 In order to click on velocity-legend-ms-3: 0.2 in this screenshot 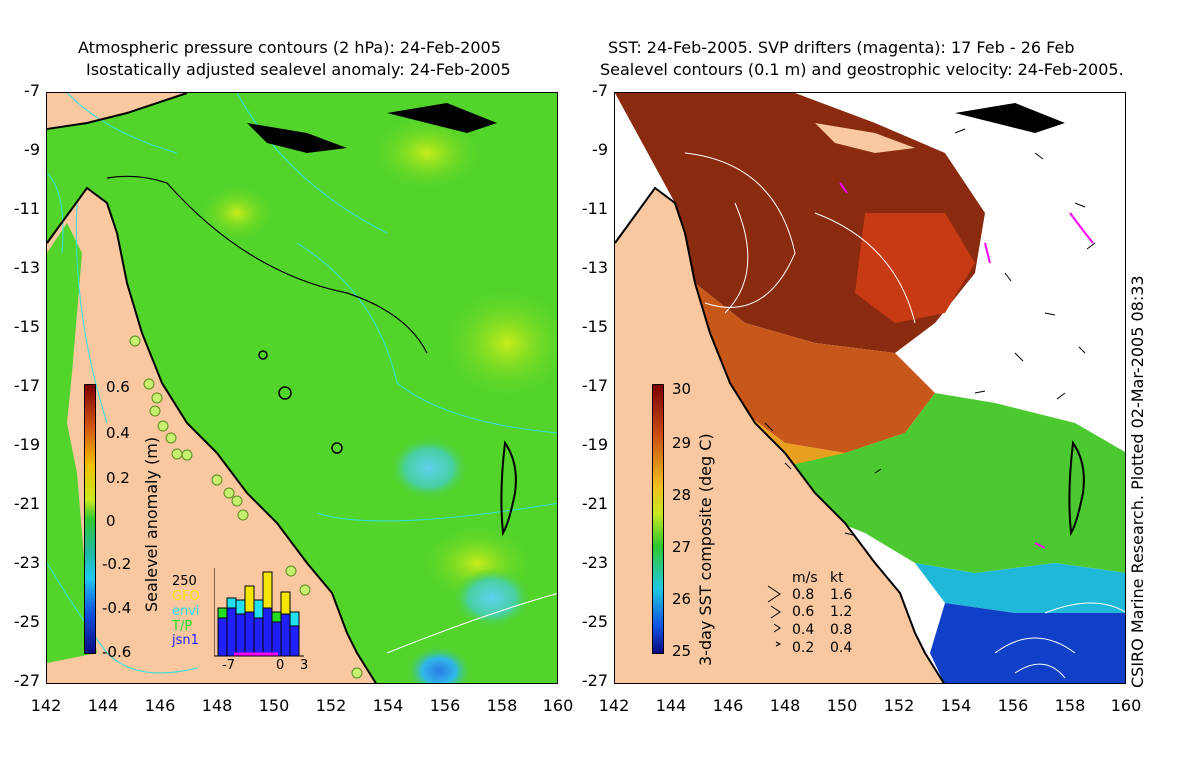, I will do `click(803, 648)`.